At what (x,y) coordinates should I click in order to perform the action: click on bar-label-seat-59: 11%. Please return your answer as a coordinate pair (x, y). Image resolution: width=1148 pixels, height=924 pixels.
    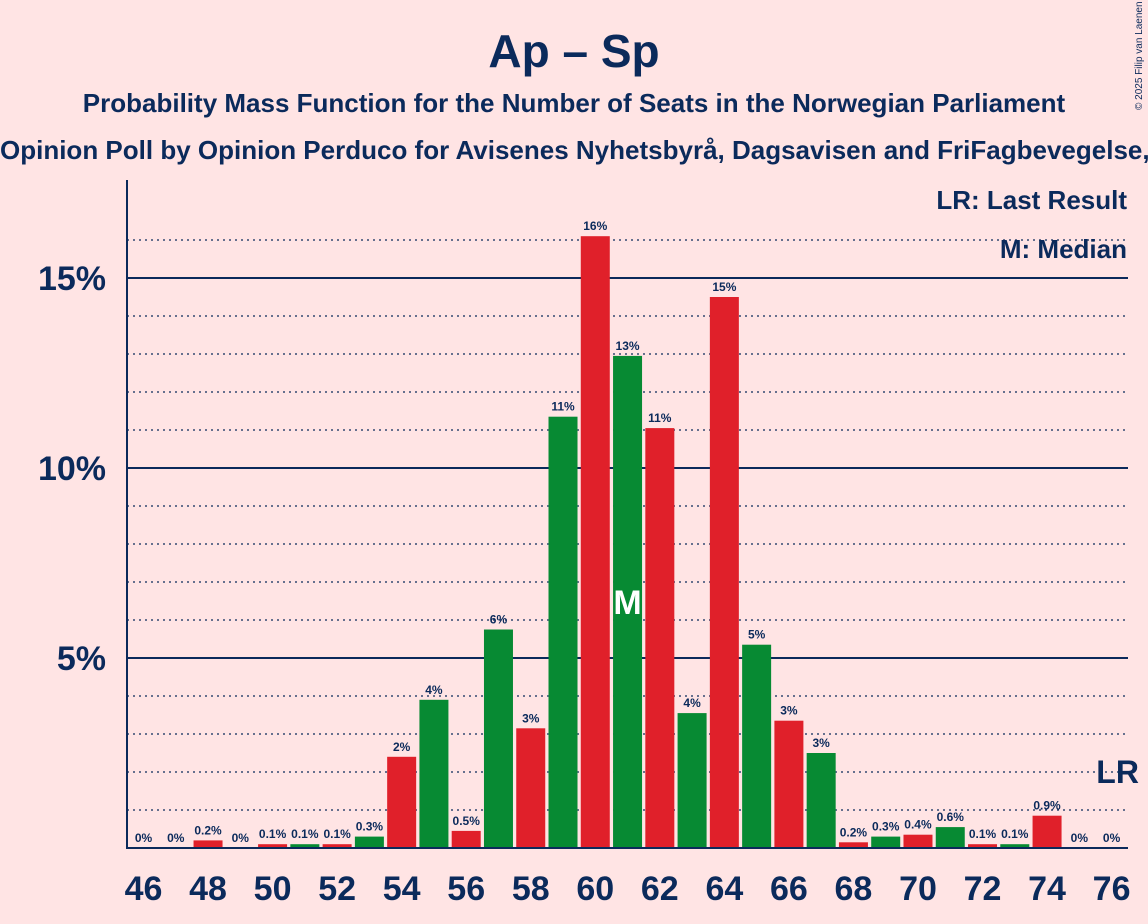
    Looking at the image, I should click on (563, 407).